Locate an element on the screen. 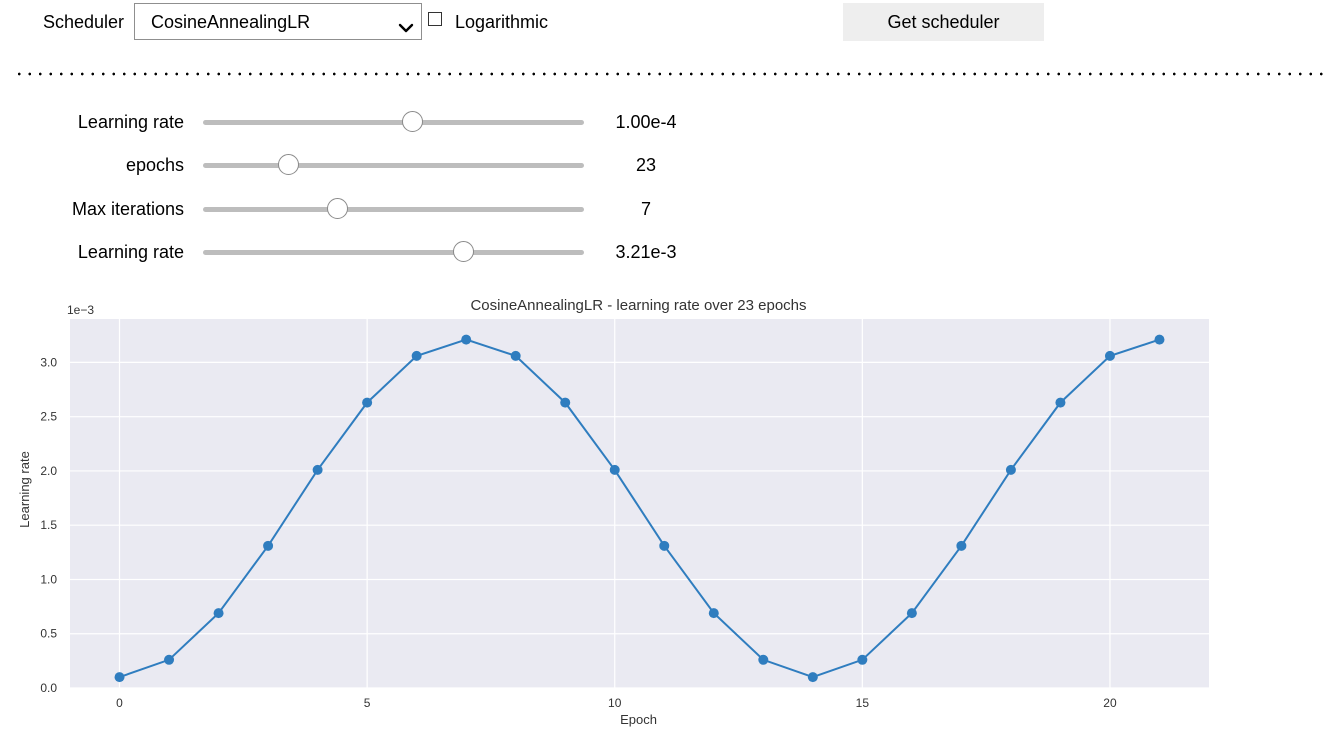 This screenshot has width=1326, height=731. slider-value: 3.21e-3 is located at coordinates (646, 252).